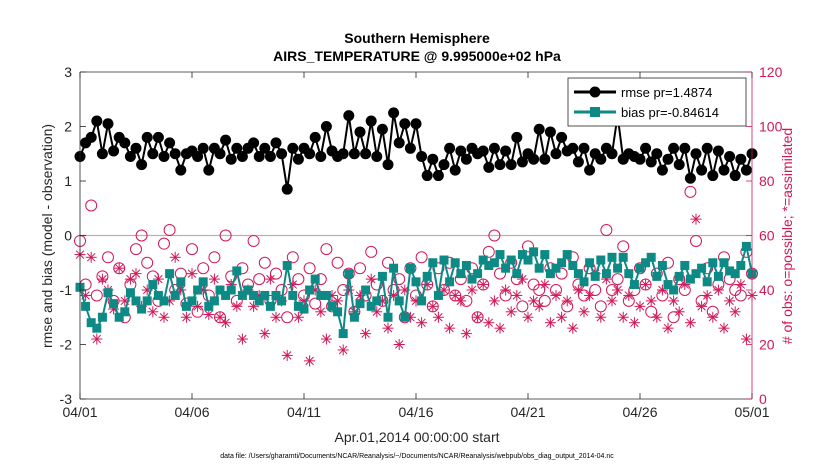 The height and width of the screenshot is (470, 830). Describe the element at coordinates (68, 72) in the screenshot. I see `y-tick-label: 3` at that location.